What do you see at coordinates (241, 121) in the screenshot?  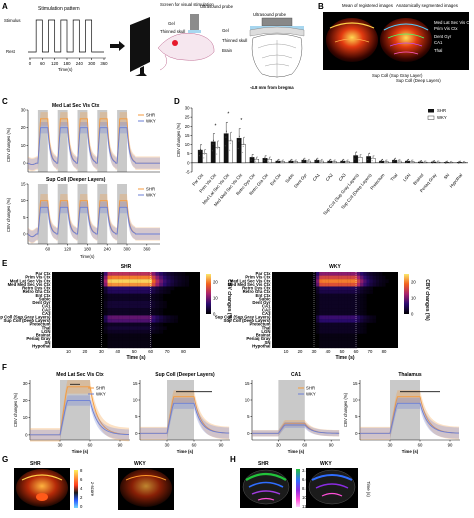 I see `significance-marker: *` at bounding box center [241, 121].